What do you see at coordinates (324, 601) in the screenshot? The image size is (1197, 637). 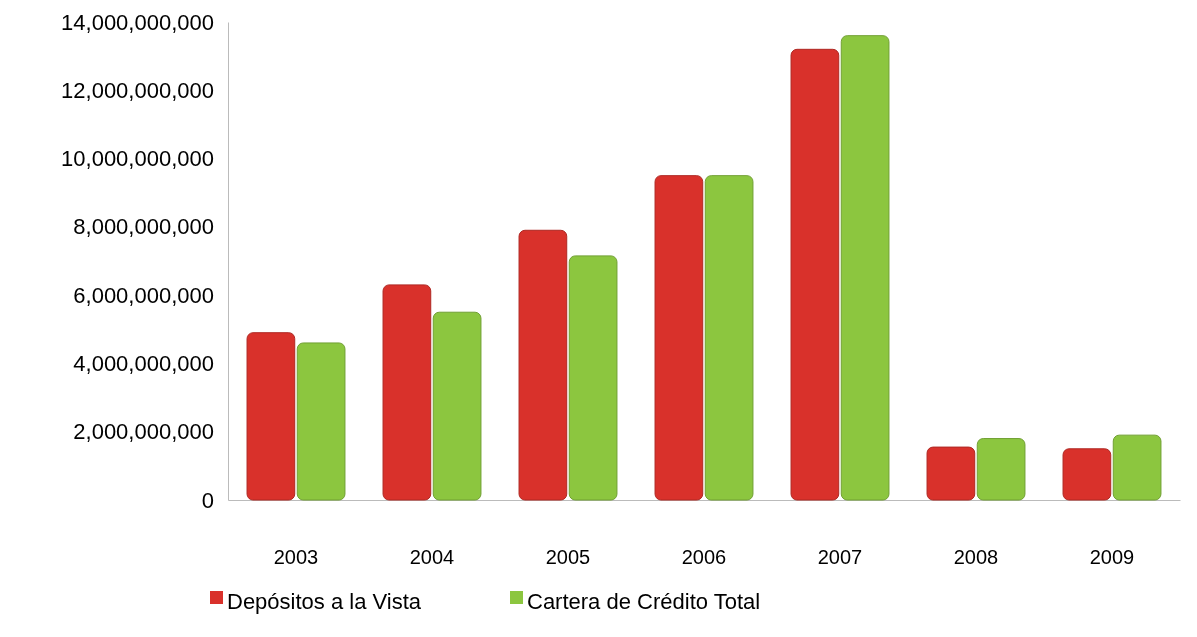 I see `legend-label: Depósitos a la Vista` at bounding box center [324, 601].